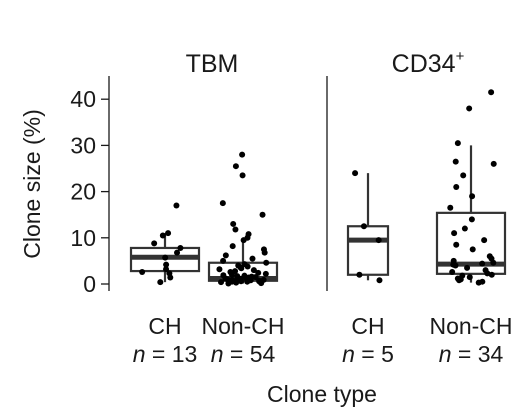 The width and height of the screenshot is (530, 418). Describe the element at coordinates (83, 99) in the screenshot. I see `y-tick-label: 40` at that location.